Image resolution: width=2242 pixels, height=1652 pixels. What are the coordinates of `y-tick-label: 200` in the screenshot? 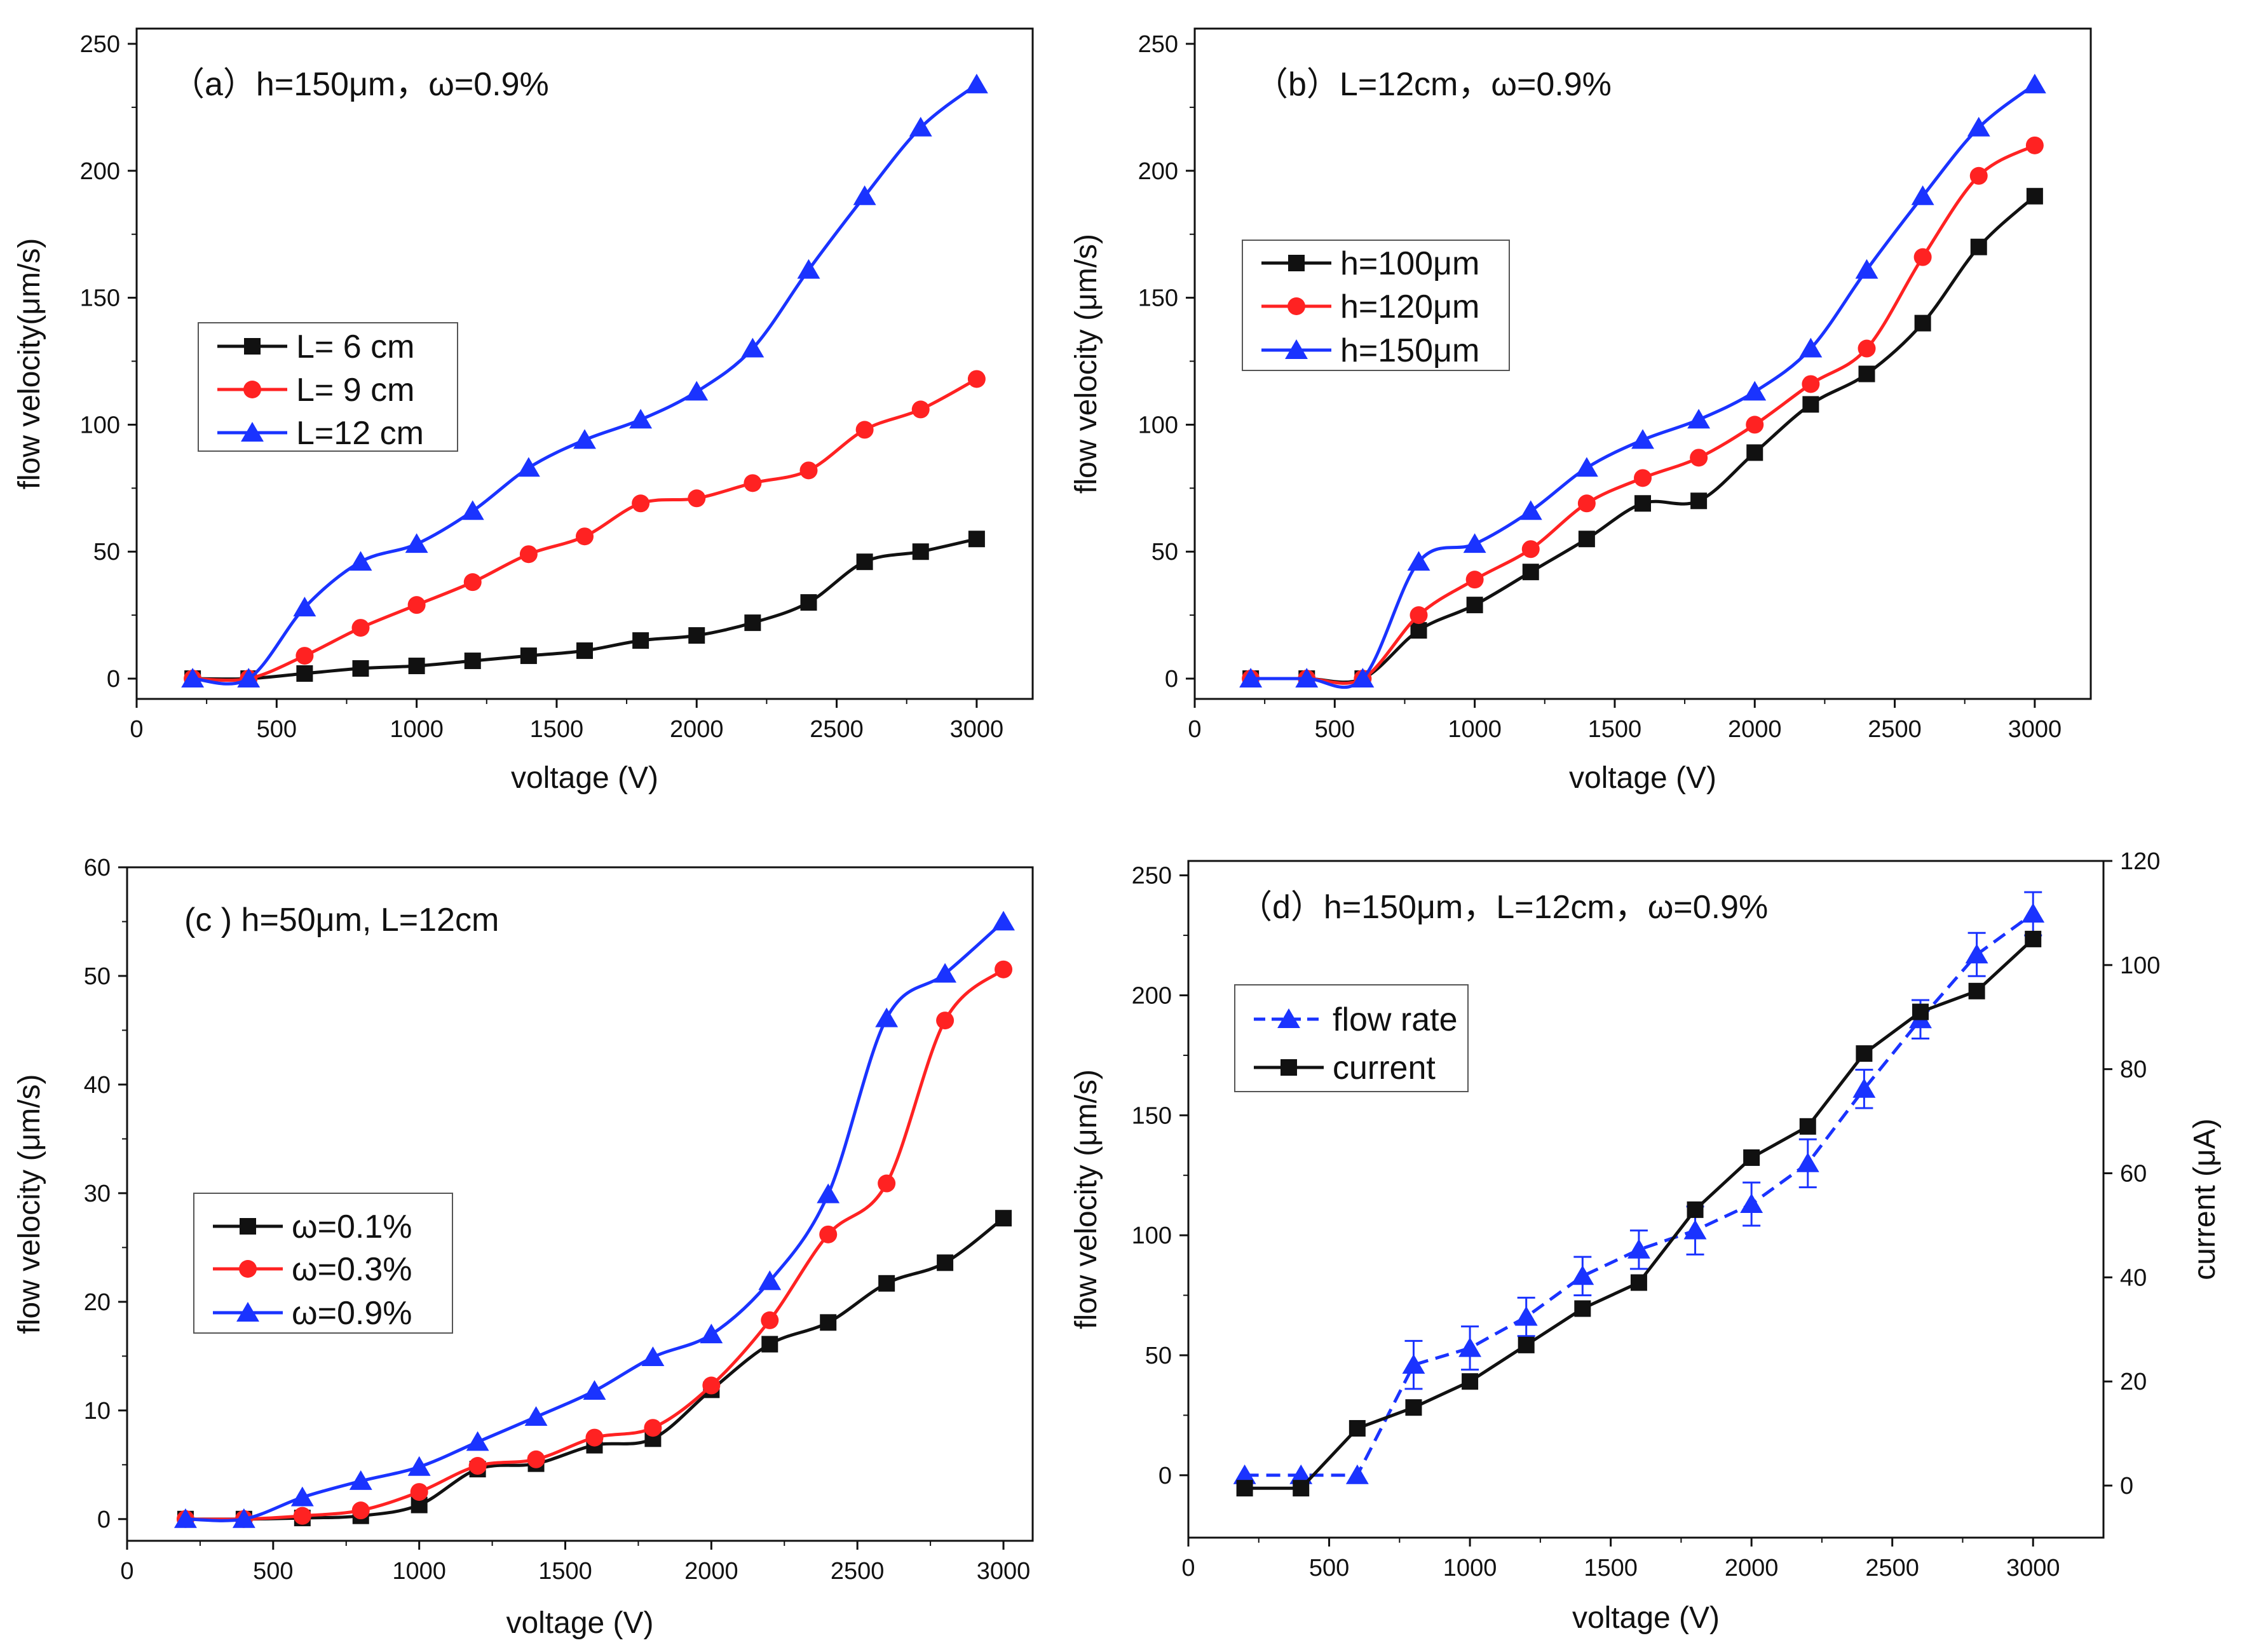 It's located at (1152, 995).